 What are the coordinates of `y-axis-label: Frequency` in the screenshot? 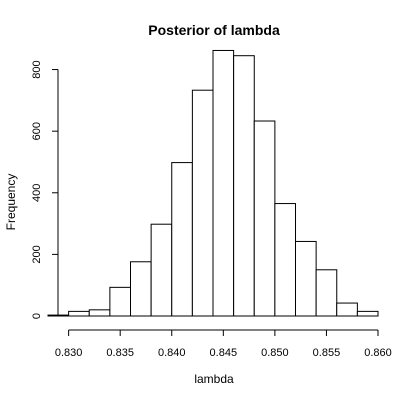 It's located at (11, 202).